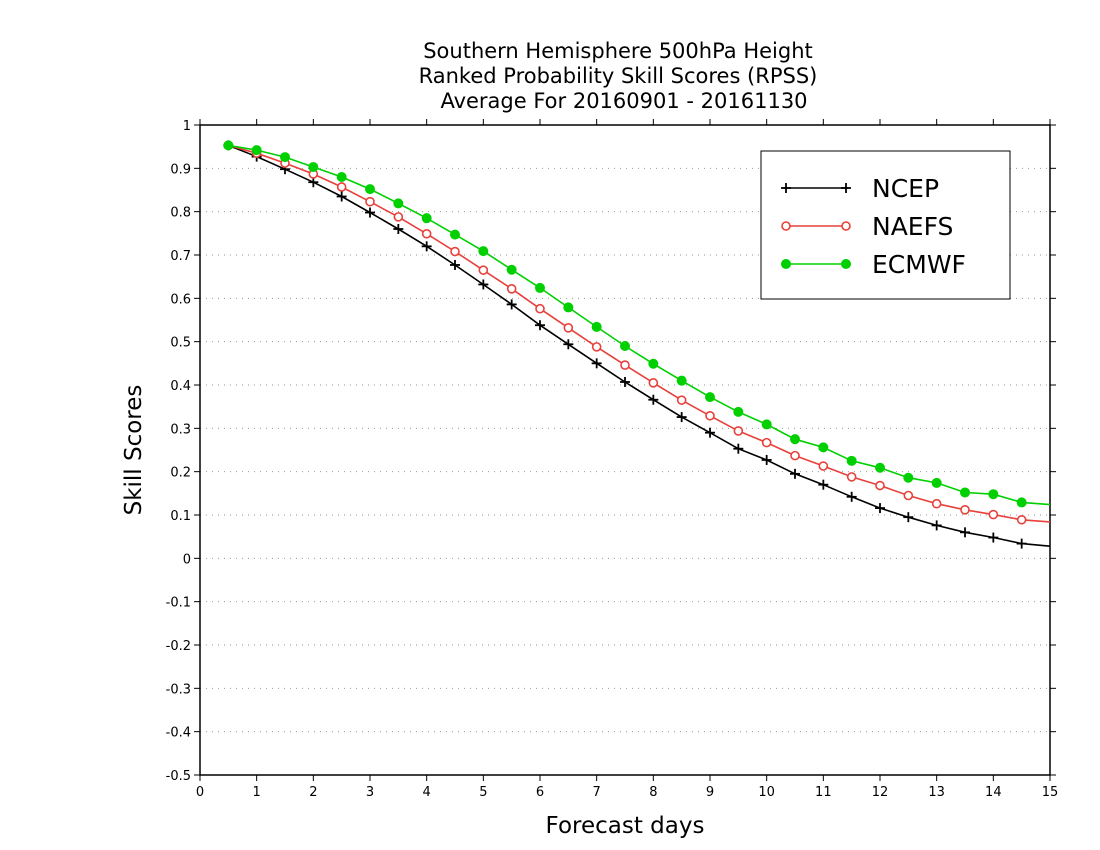 Image resolution: width=1100 pixels, height=850 pixels. I want to click on y-tick-label: 0.5, so click(180, 343).